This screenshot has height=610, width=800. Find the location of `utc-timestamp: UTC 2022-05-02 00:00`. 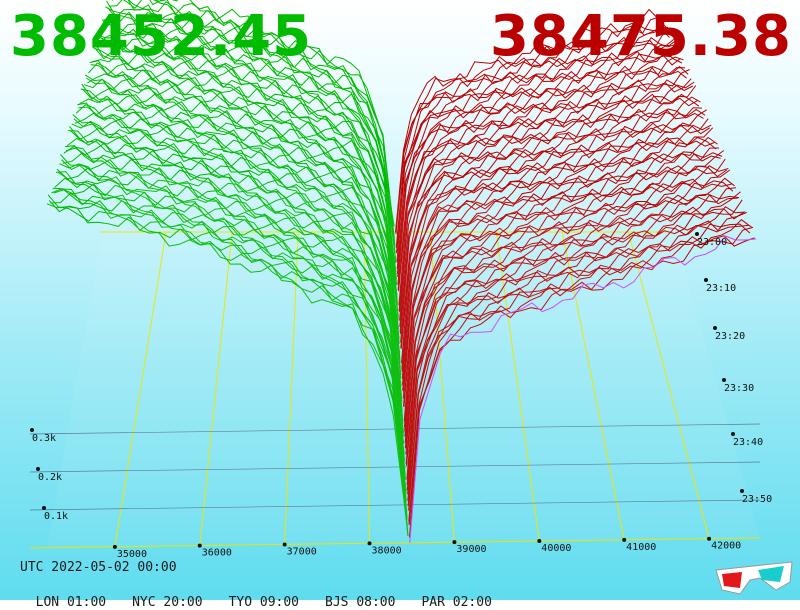

utc-timestamp: UTC 2022-05-02 00:00 is located at coordinates (98, 567).